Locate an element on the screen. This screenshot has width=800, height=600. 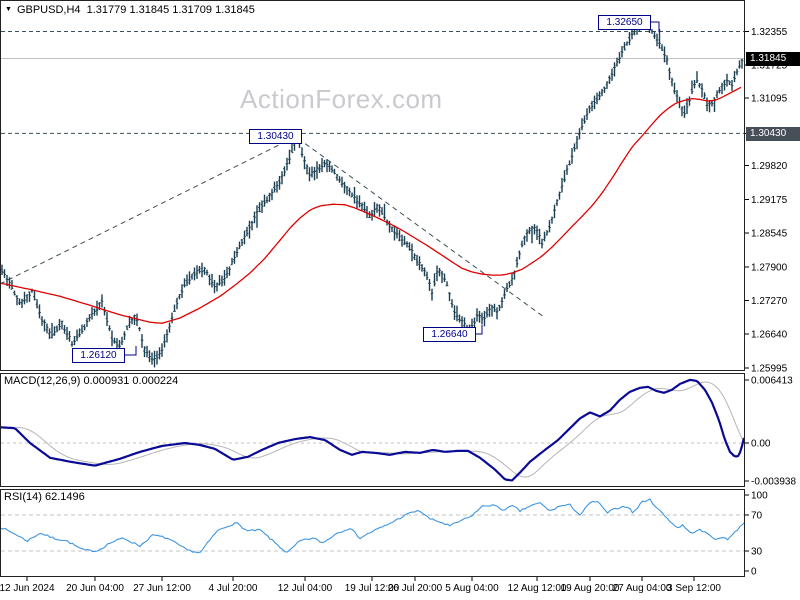
macd-axis-tick: 0.006413 is located at coordinates (772, 381).